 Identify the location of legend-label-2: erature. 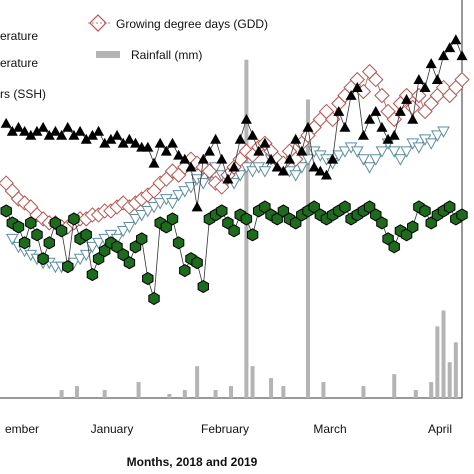
(19, 63).